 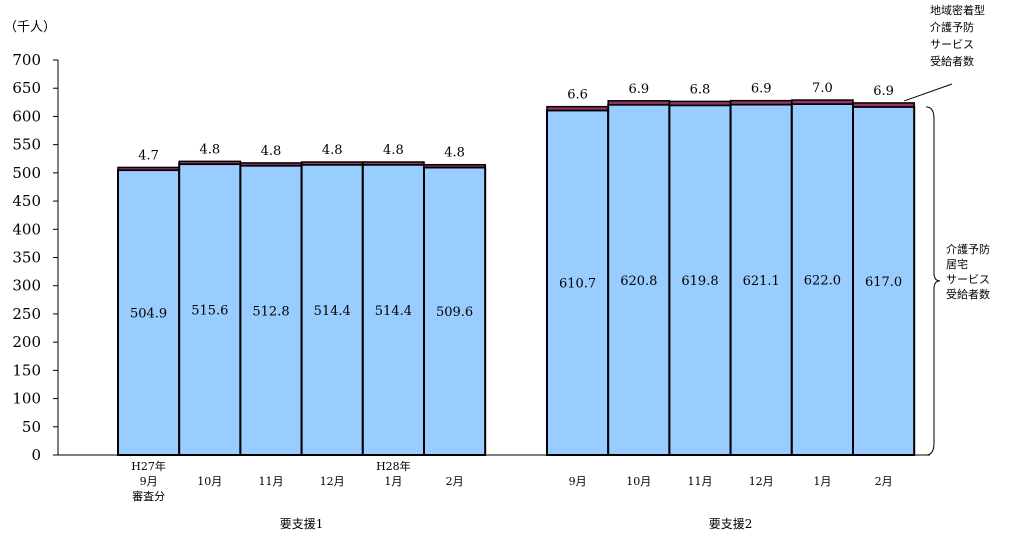 I want to click on y-tick-label: 300, so click(x=26, y=286).